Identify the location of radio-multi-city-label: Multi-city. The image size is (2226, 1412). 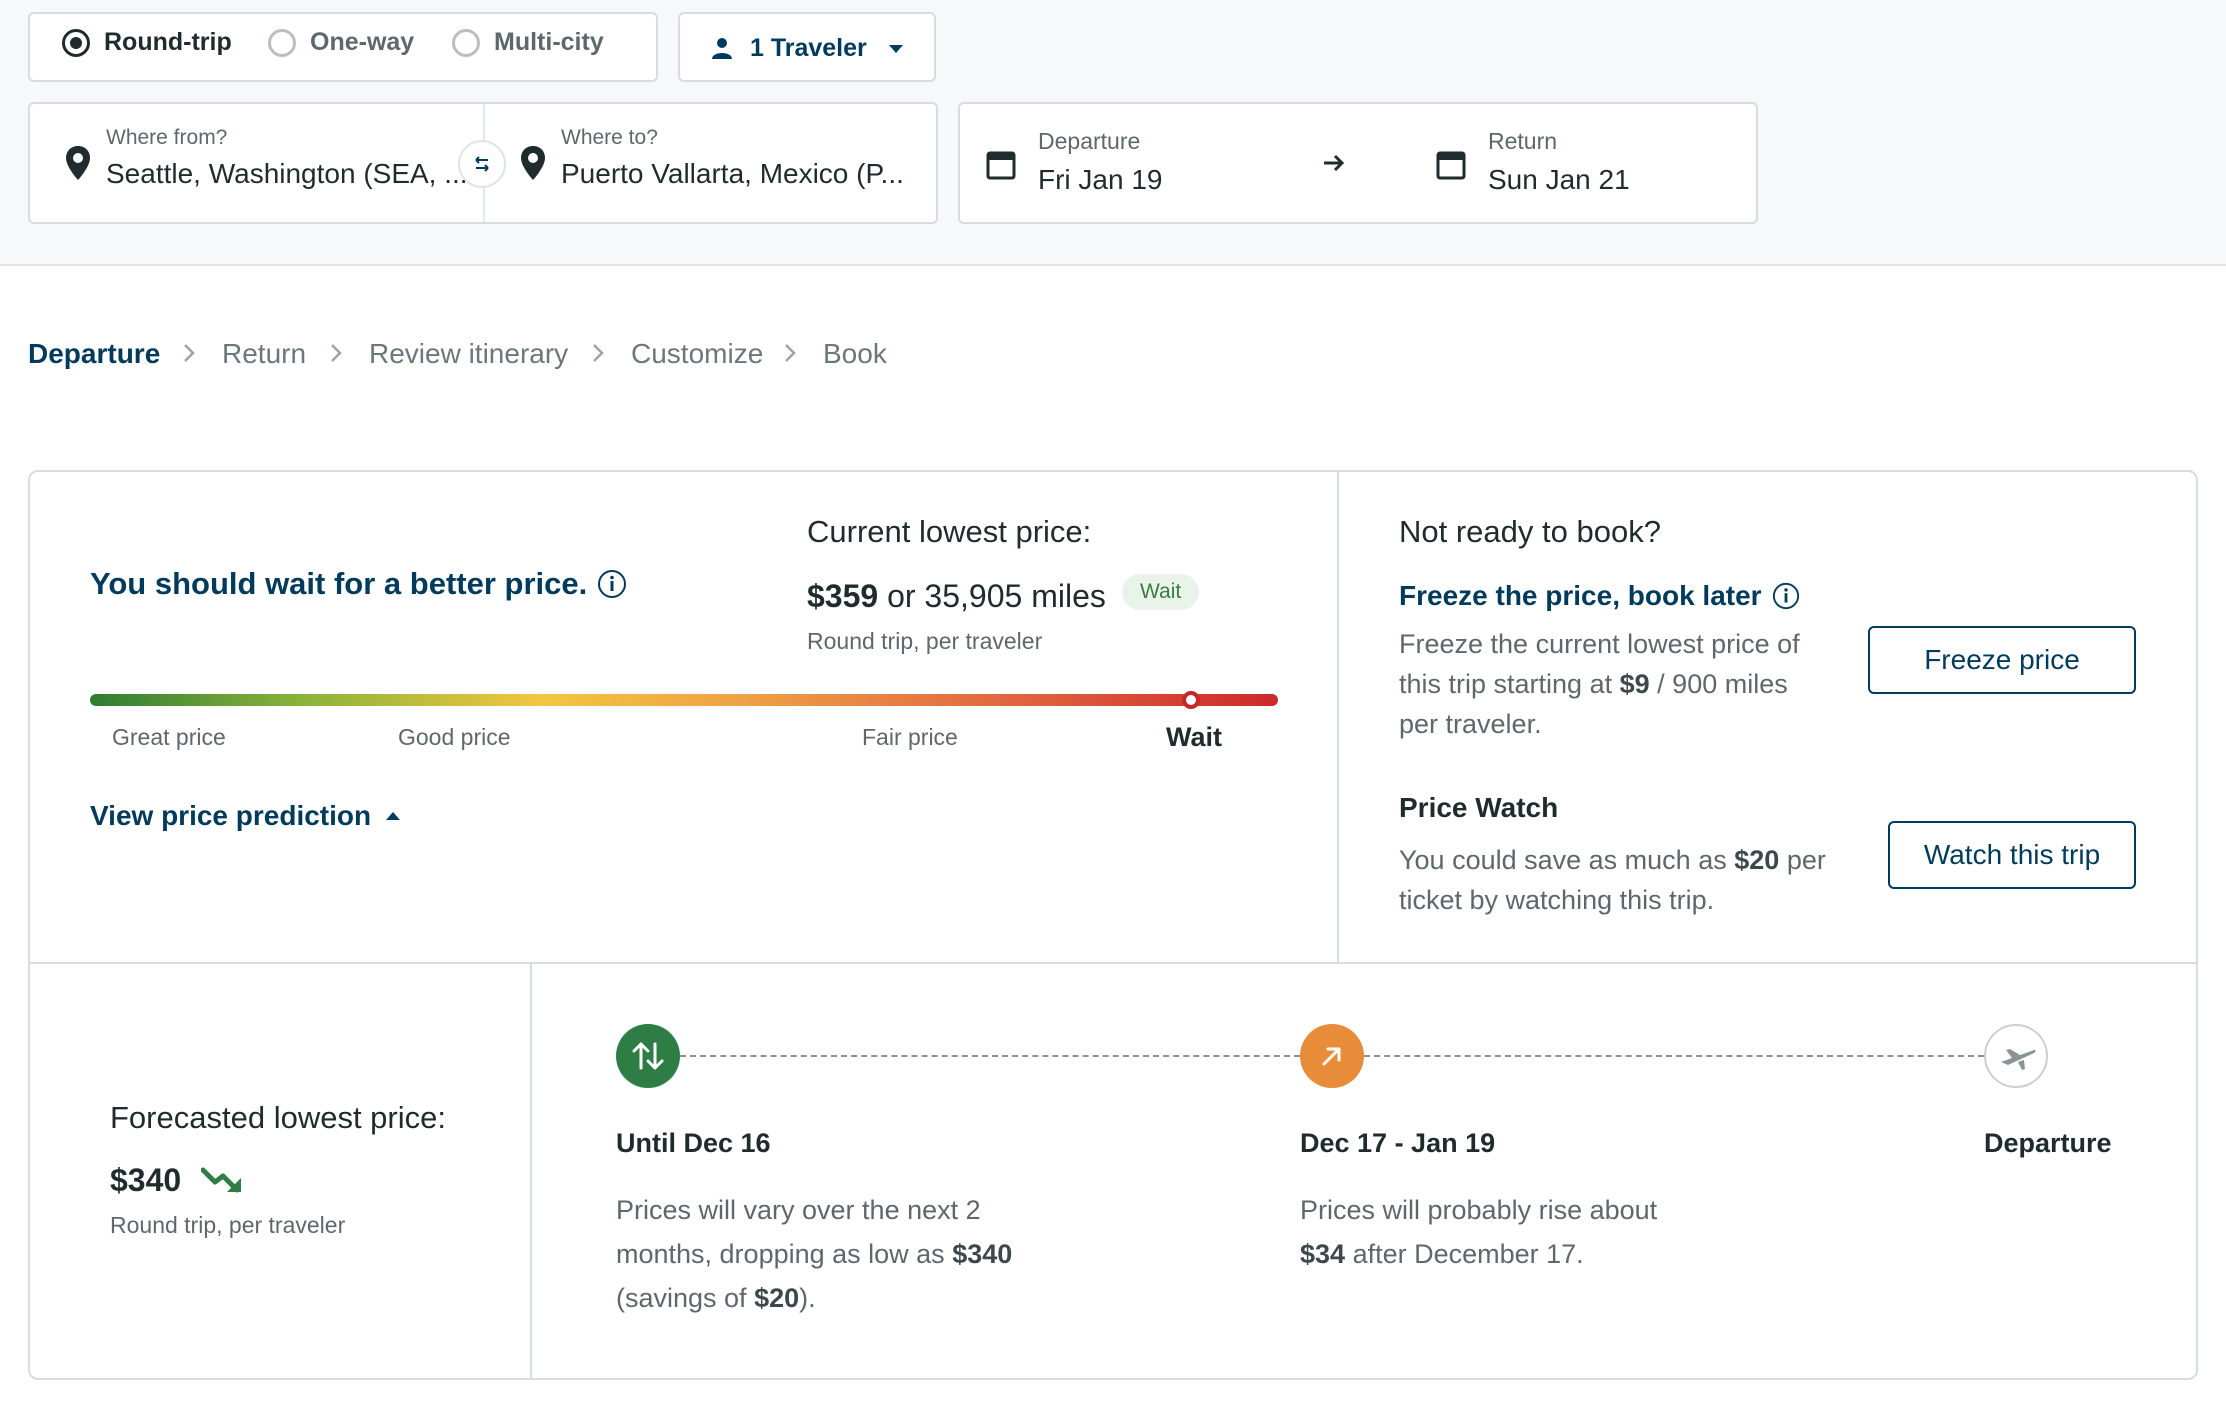
(549, 42).